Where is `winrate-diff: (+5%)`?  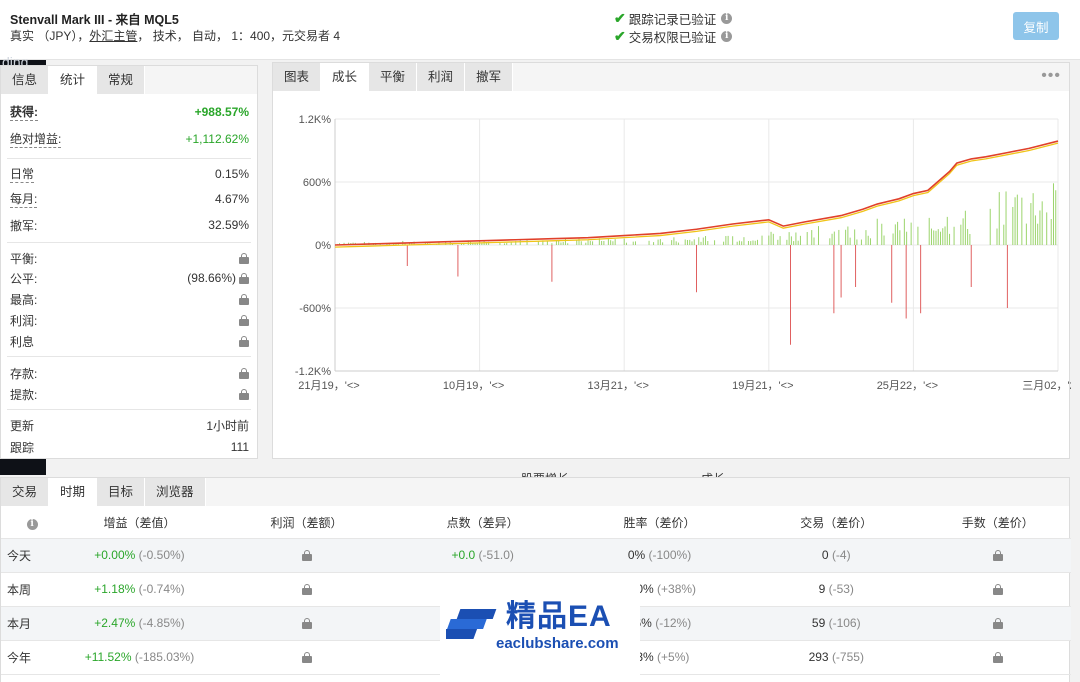
winrate-diff: (+5%) is located at coordinates (673, 657).